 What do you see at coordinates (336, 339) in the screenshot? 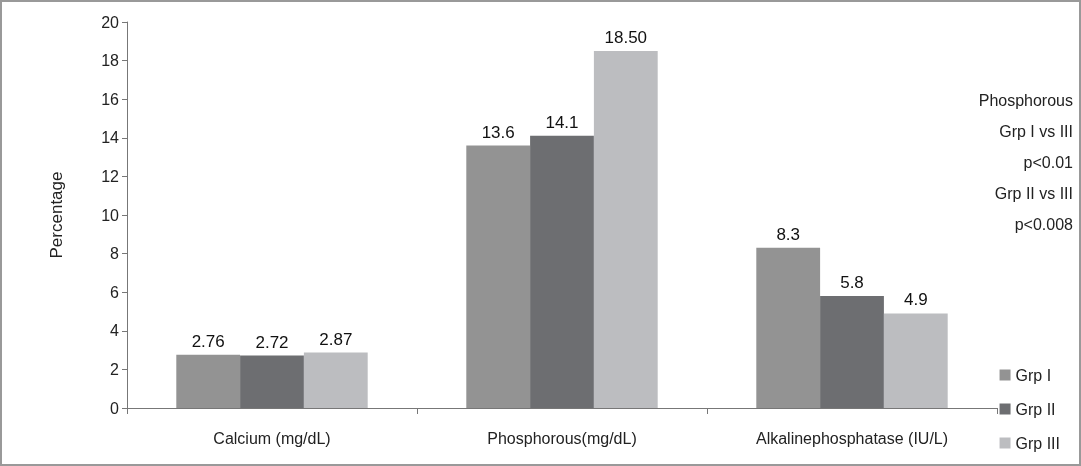
I see `data-label: 2.87` at bounding box center [336, 339].